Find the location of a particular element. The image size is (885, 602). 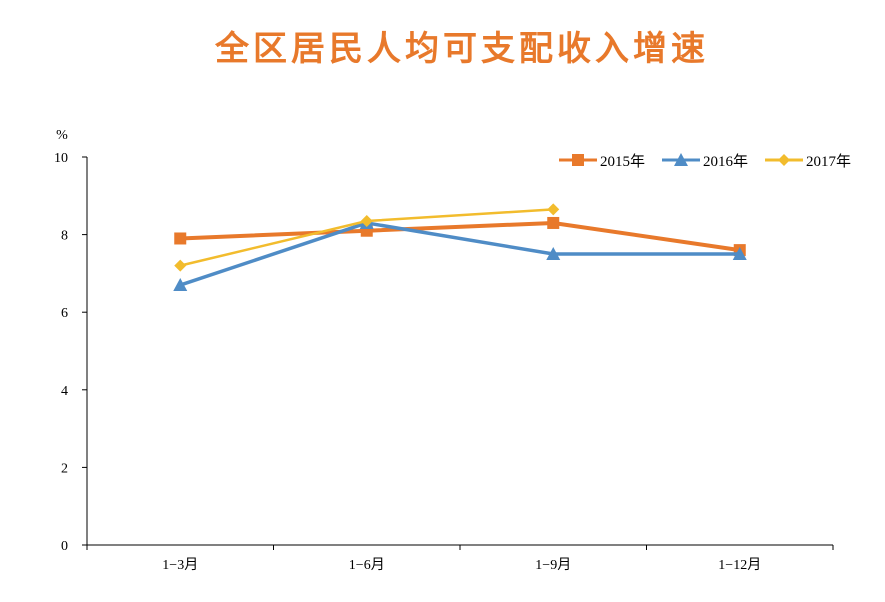

y-tick-label: 8 is located at coordinates (64, 236).